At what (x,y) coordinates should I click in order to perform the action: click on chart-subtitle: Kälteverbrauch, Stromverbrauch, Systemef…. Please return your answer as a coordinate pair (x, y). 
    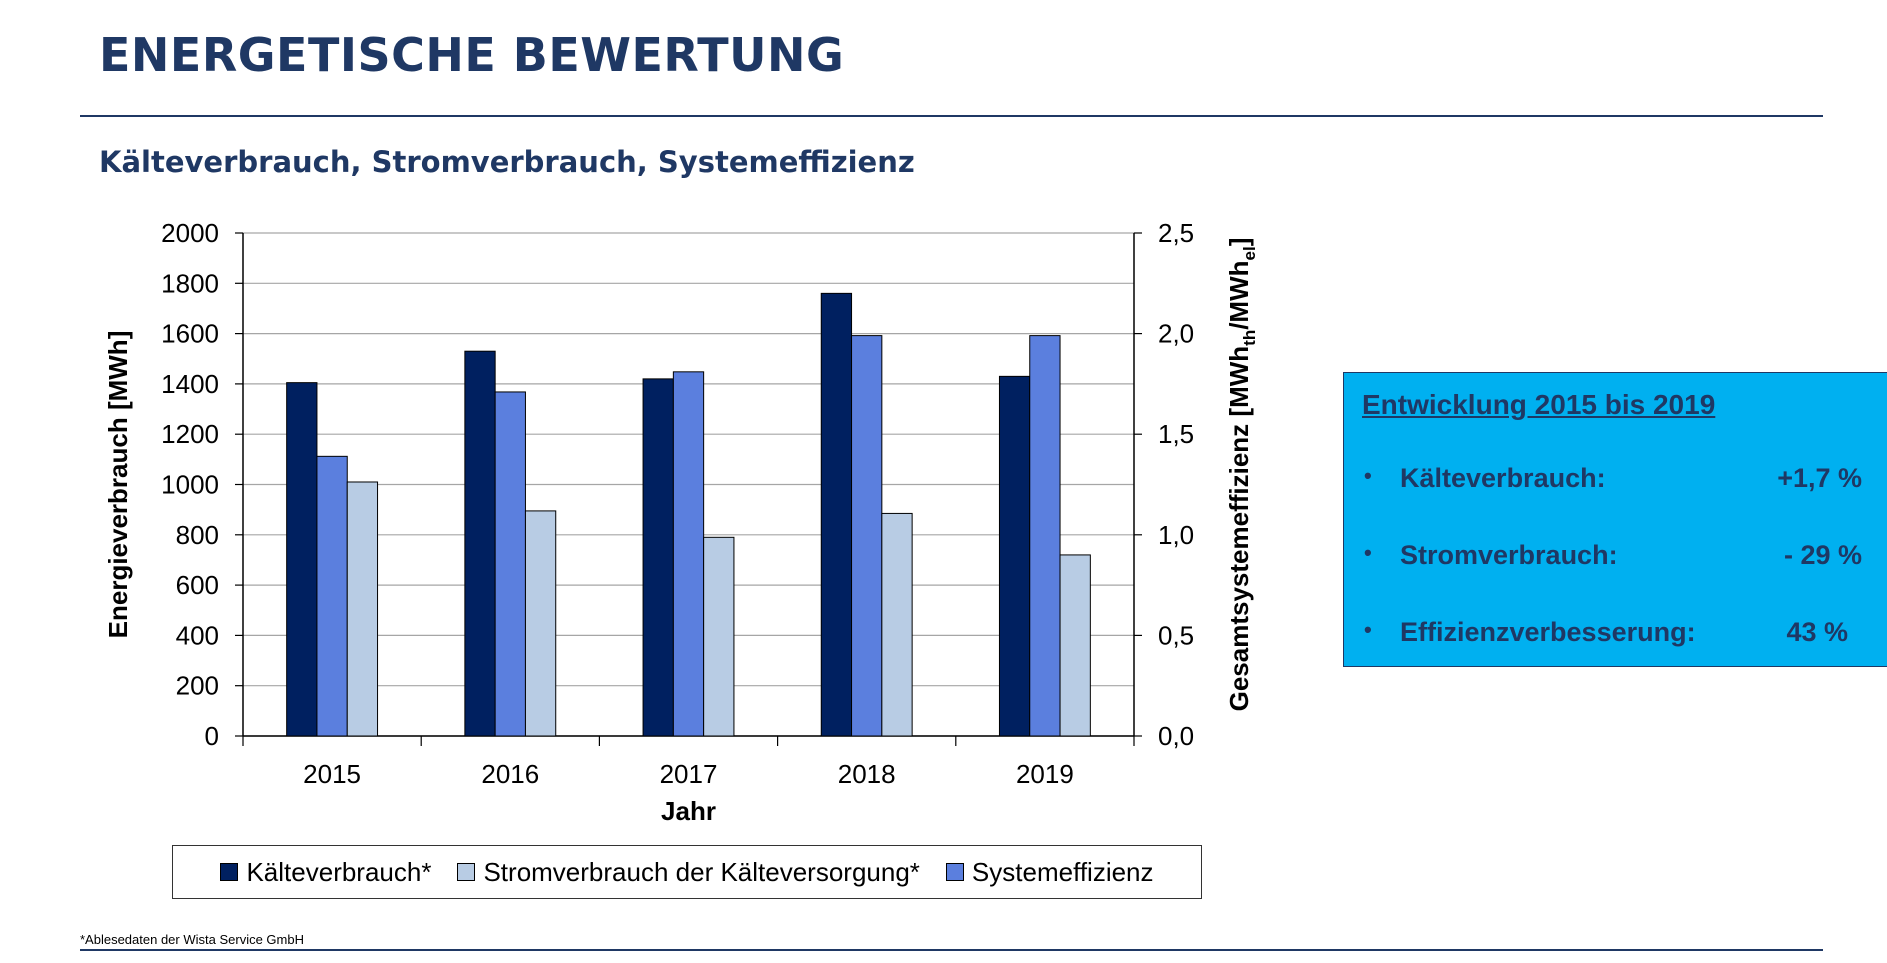
    Looking at the image, I should click on (507, 162).